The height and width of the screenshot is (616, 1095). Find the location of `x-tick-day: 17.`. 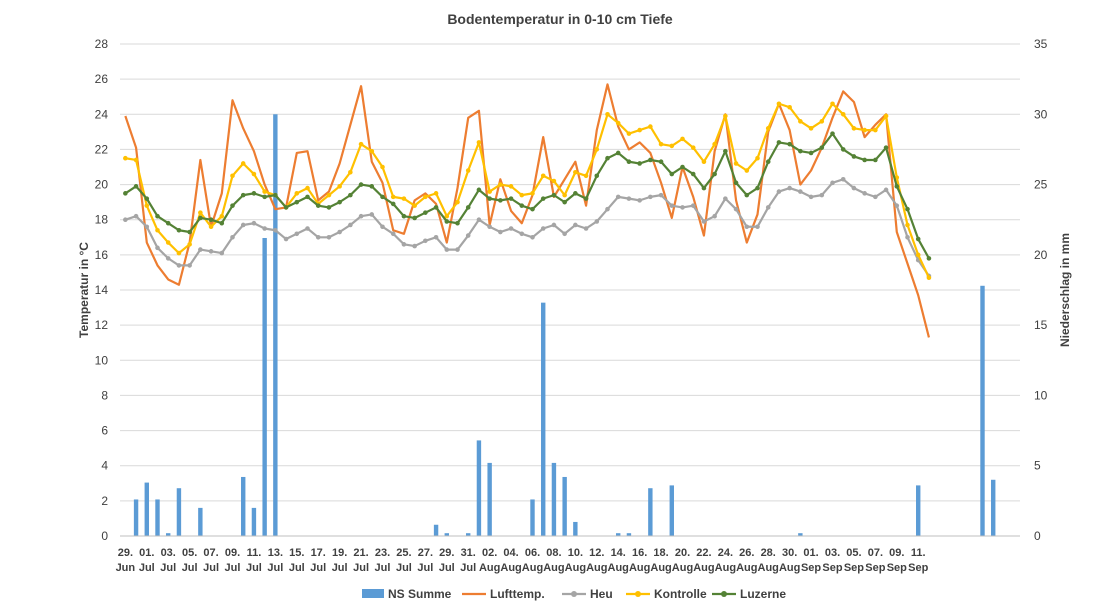

x-tick-day: 17. is located at coordinates (318, 553).